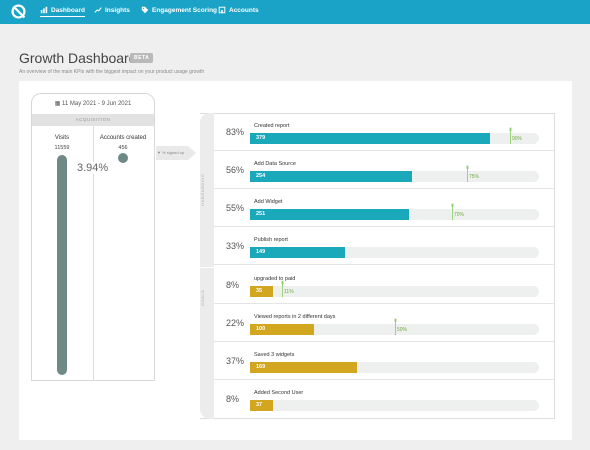  I want to click on accounts-created-value: 456, so click(123, 148).